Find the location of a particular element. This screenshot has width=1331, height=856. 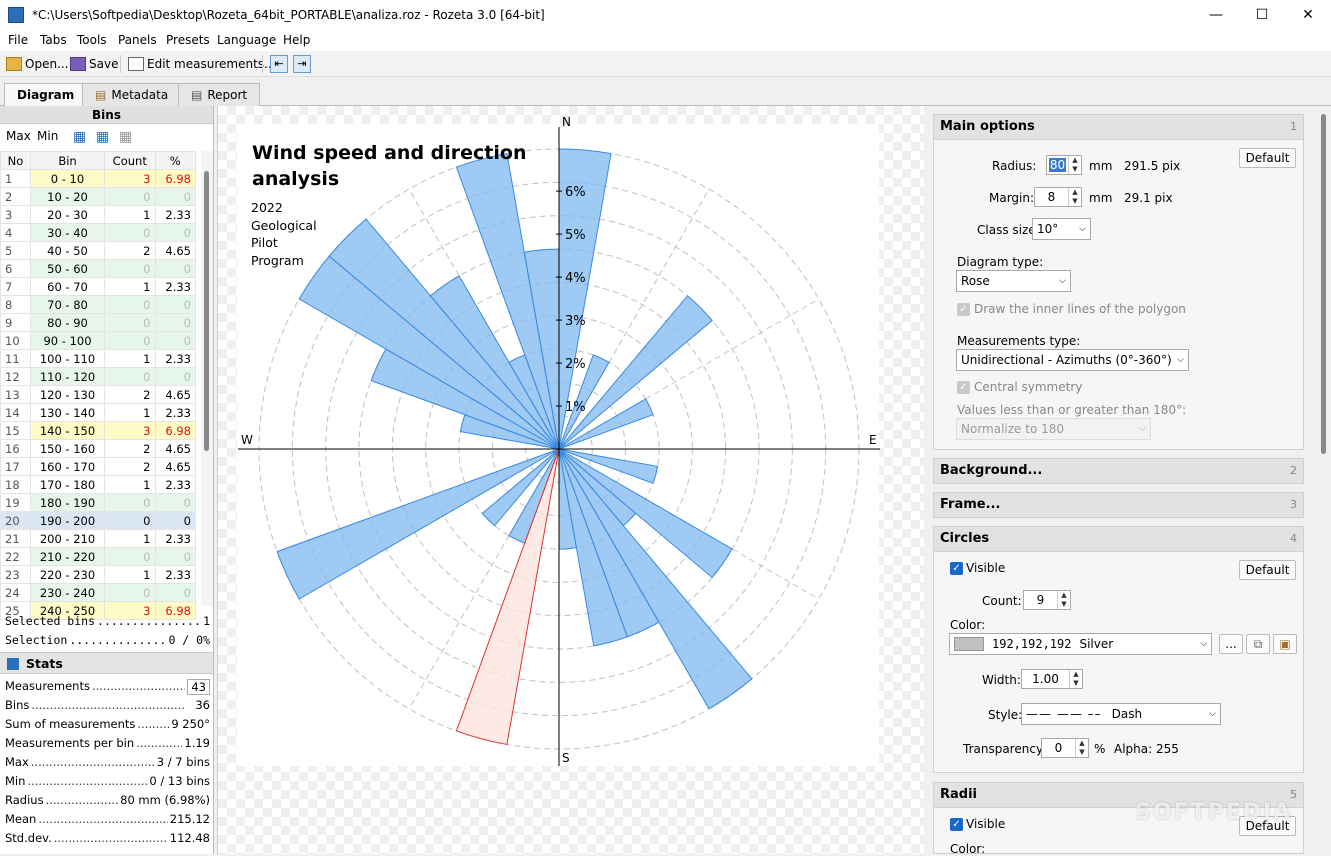

width-stepper: 1.00 ▲ ▼ is located at coordinates (1052, 679).